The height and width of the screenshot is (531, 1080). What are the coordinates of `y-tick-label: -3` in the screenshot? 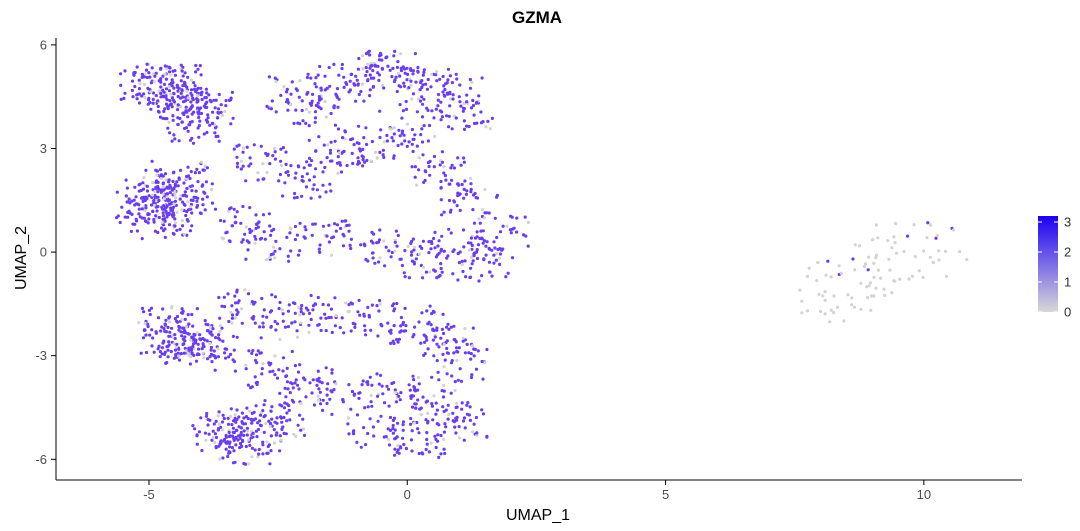 It's located at (41, 355).